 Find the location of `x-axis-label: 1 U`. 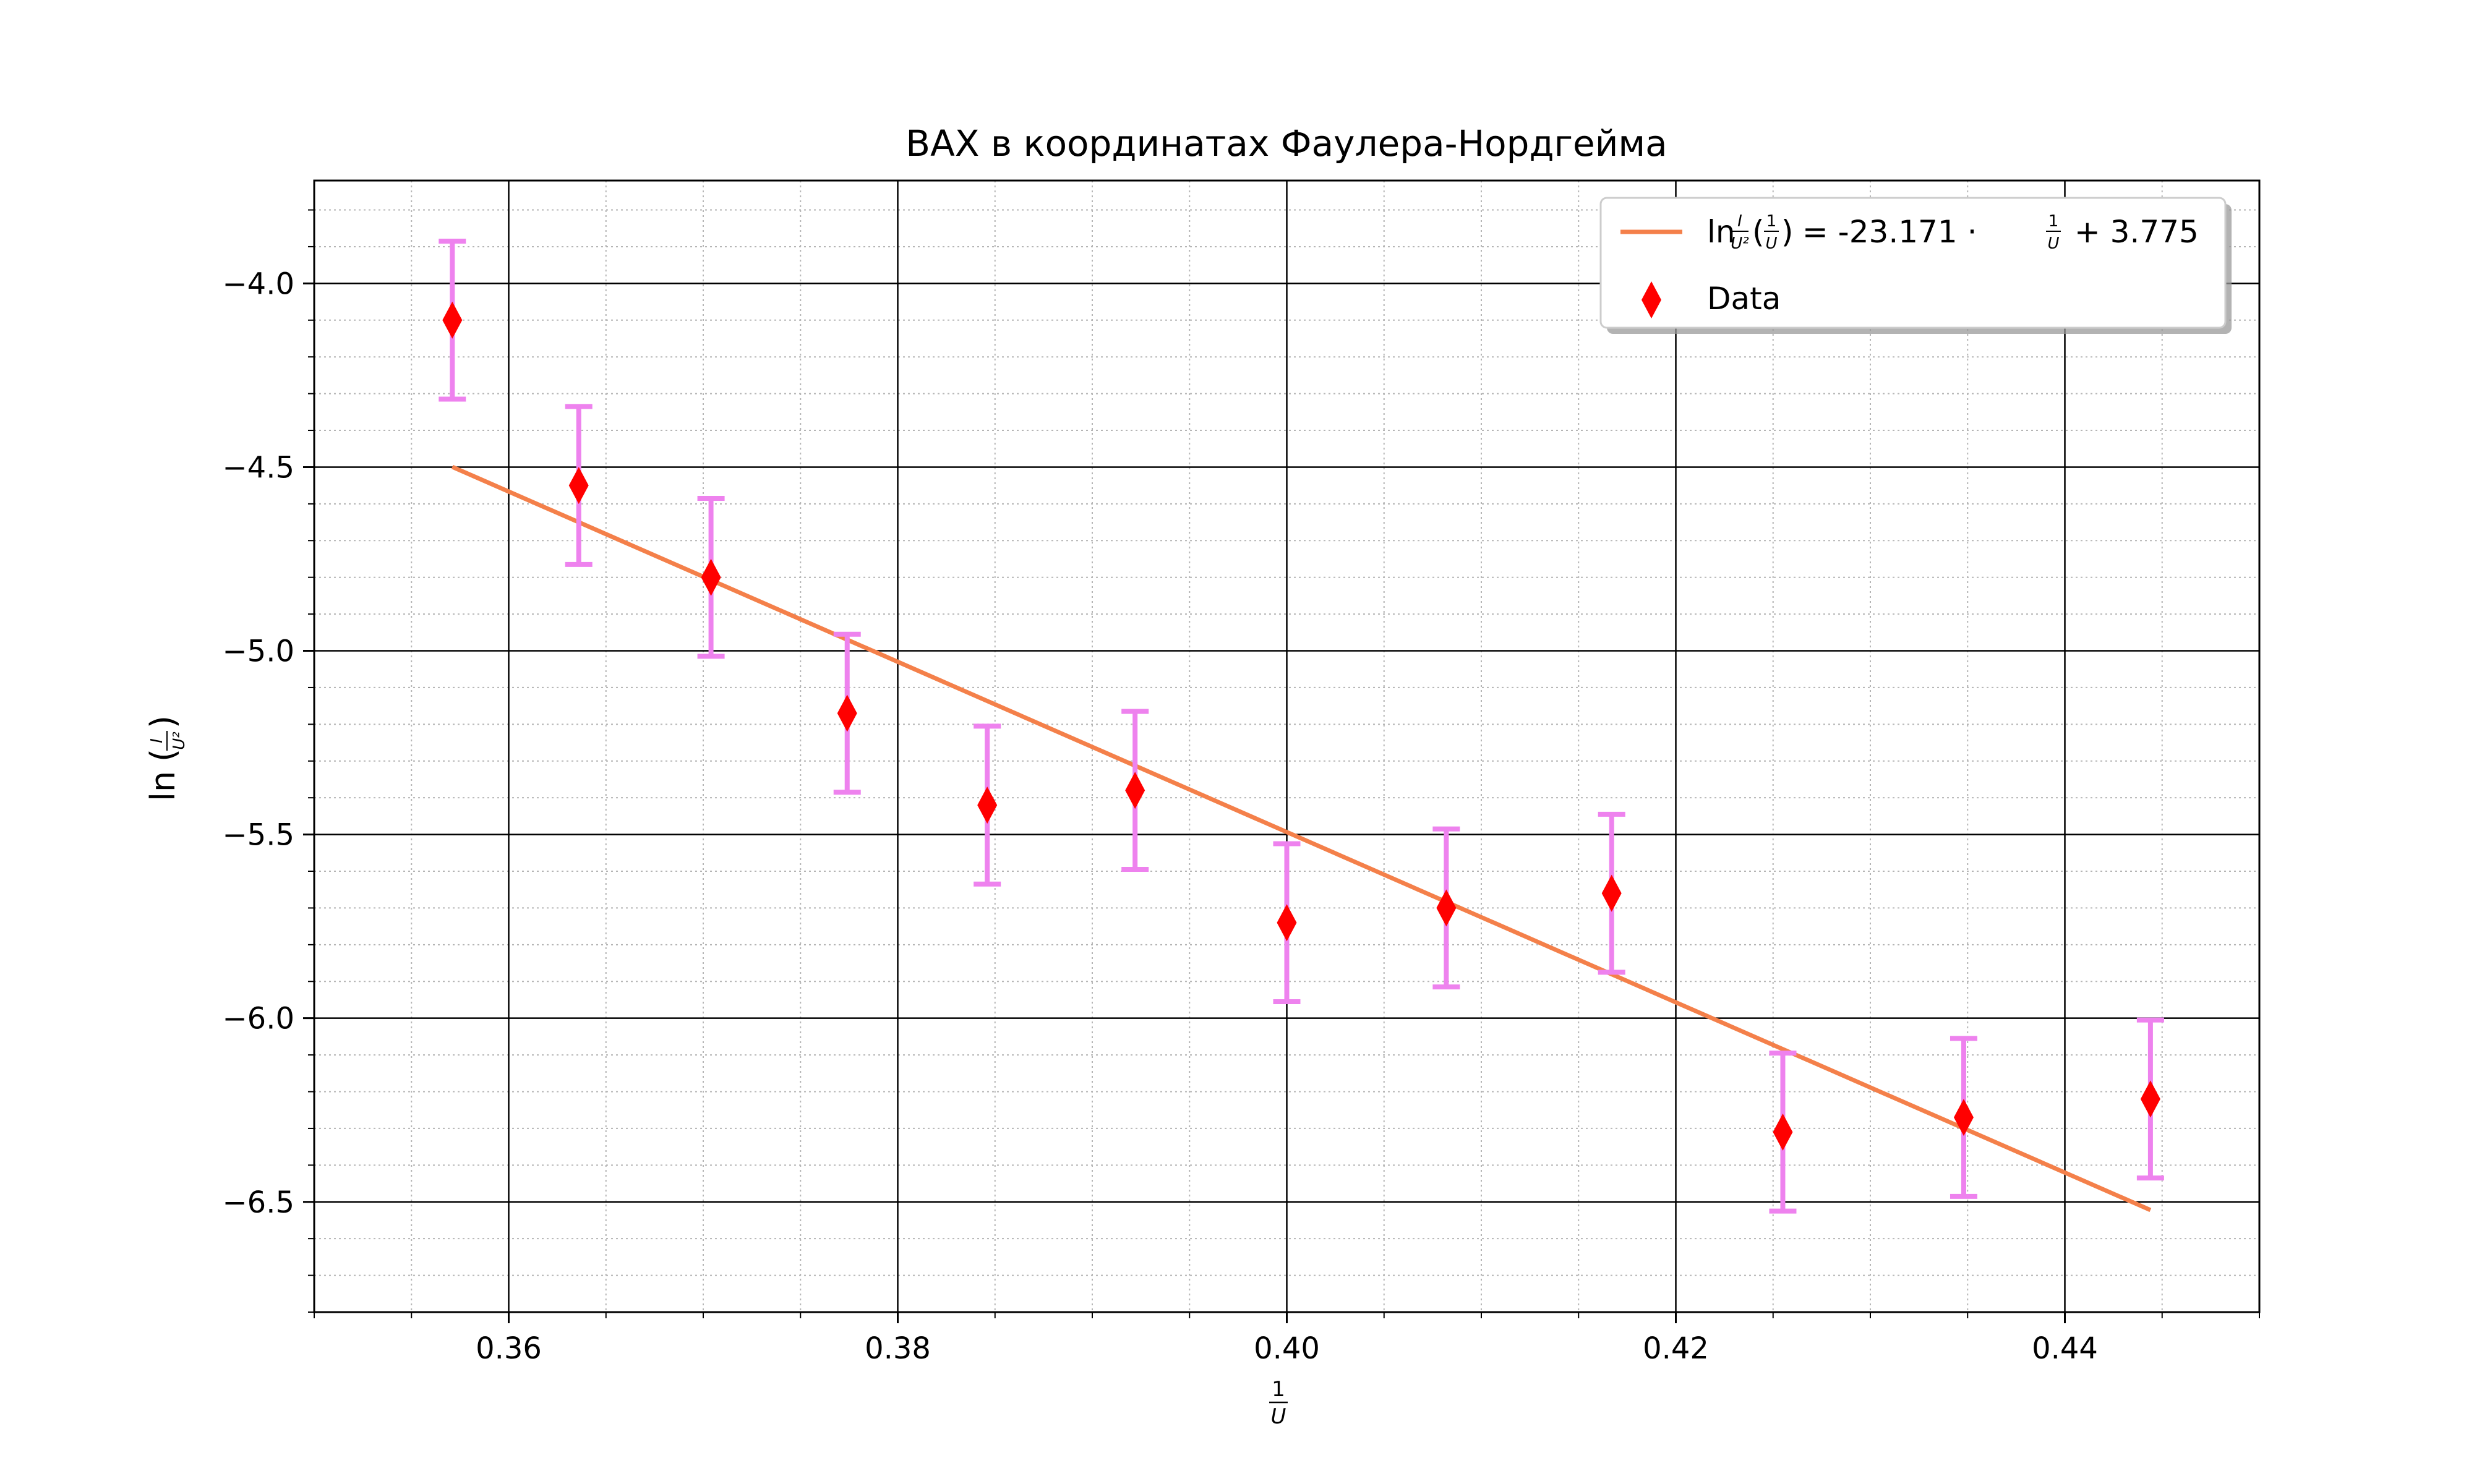

x-axis-label: 1 U is located at coordinates (1278, 1403).